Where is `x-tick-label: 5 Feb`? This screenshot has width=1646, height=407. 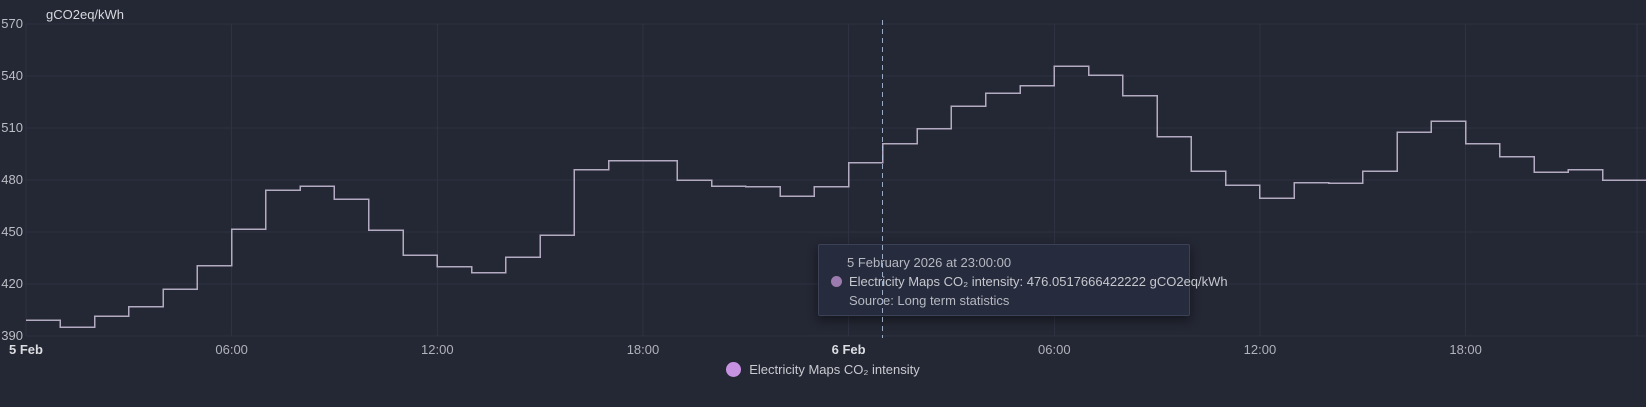 x-tick-label: 5 Feb is located at coordinates (26, 349).